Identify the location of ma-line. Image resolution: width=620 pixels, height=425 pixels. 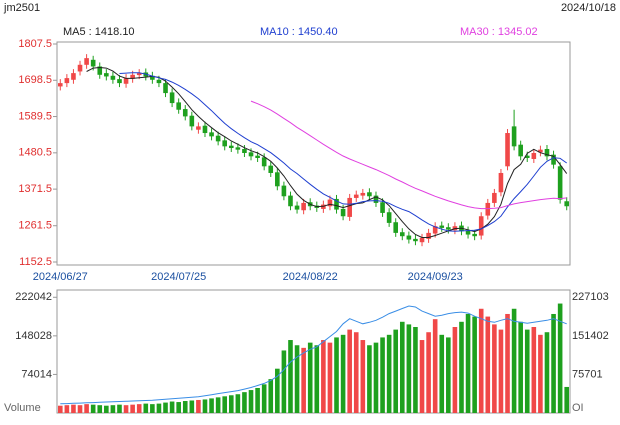
(408, 155).